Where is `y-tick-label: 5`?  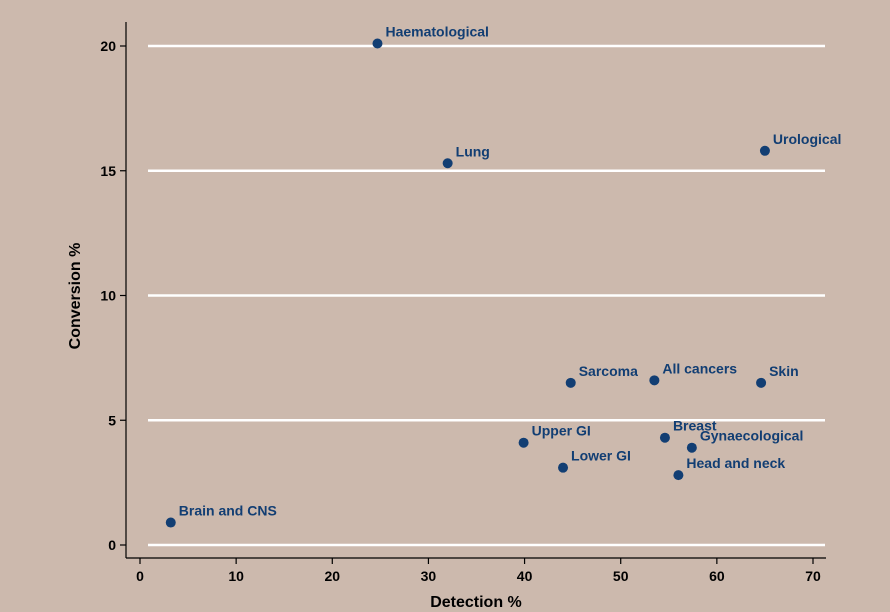
y-tick-label: 5 is located at coordinates (112, 420).